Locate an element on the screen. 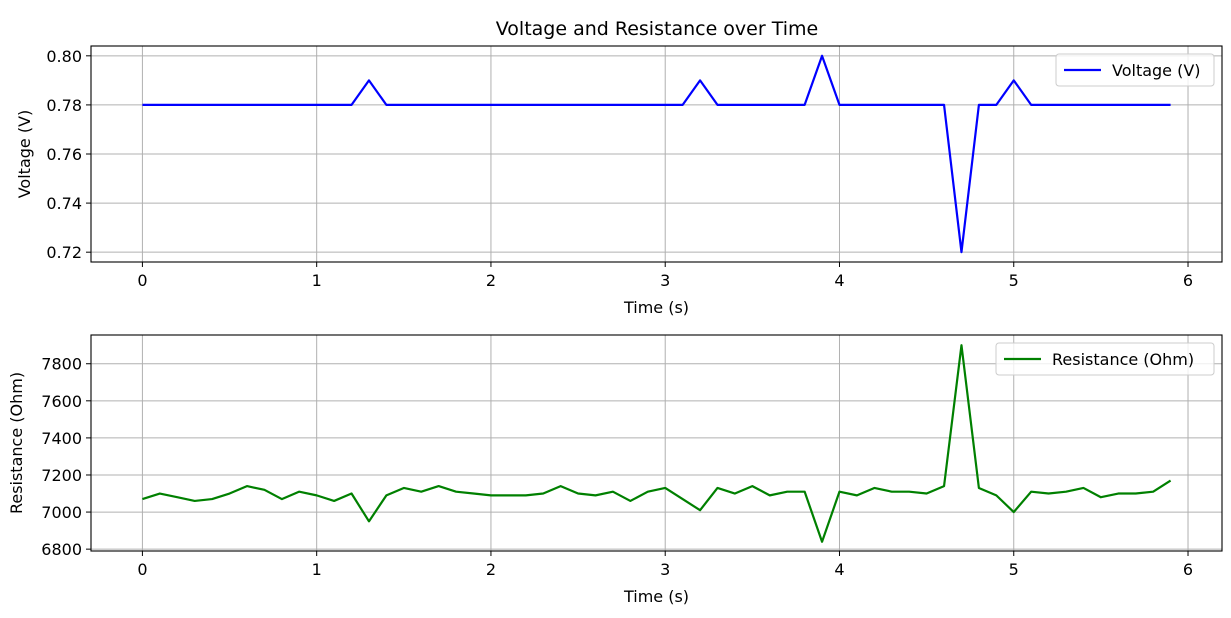  resistance-x-axis-label: Time (s) is located at coordinates (656, 596).